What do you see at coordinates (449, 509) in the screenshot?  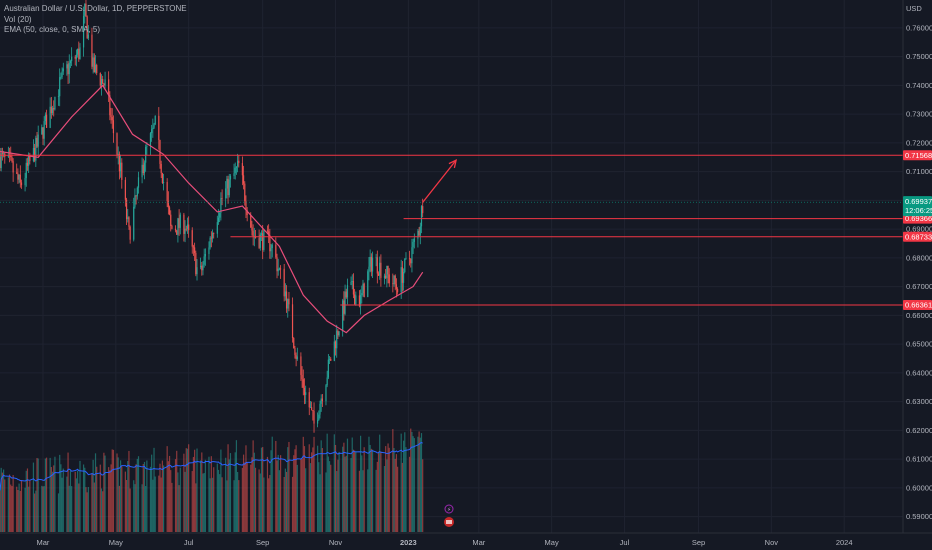 I see `lightning-event-icon` at bounding box center [449, 509].